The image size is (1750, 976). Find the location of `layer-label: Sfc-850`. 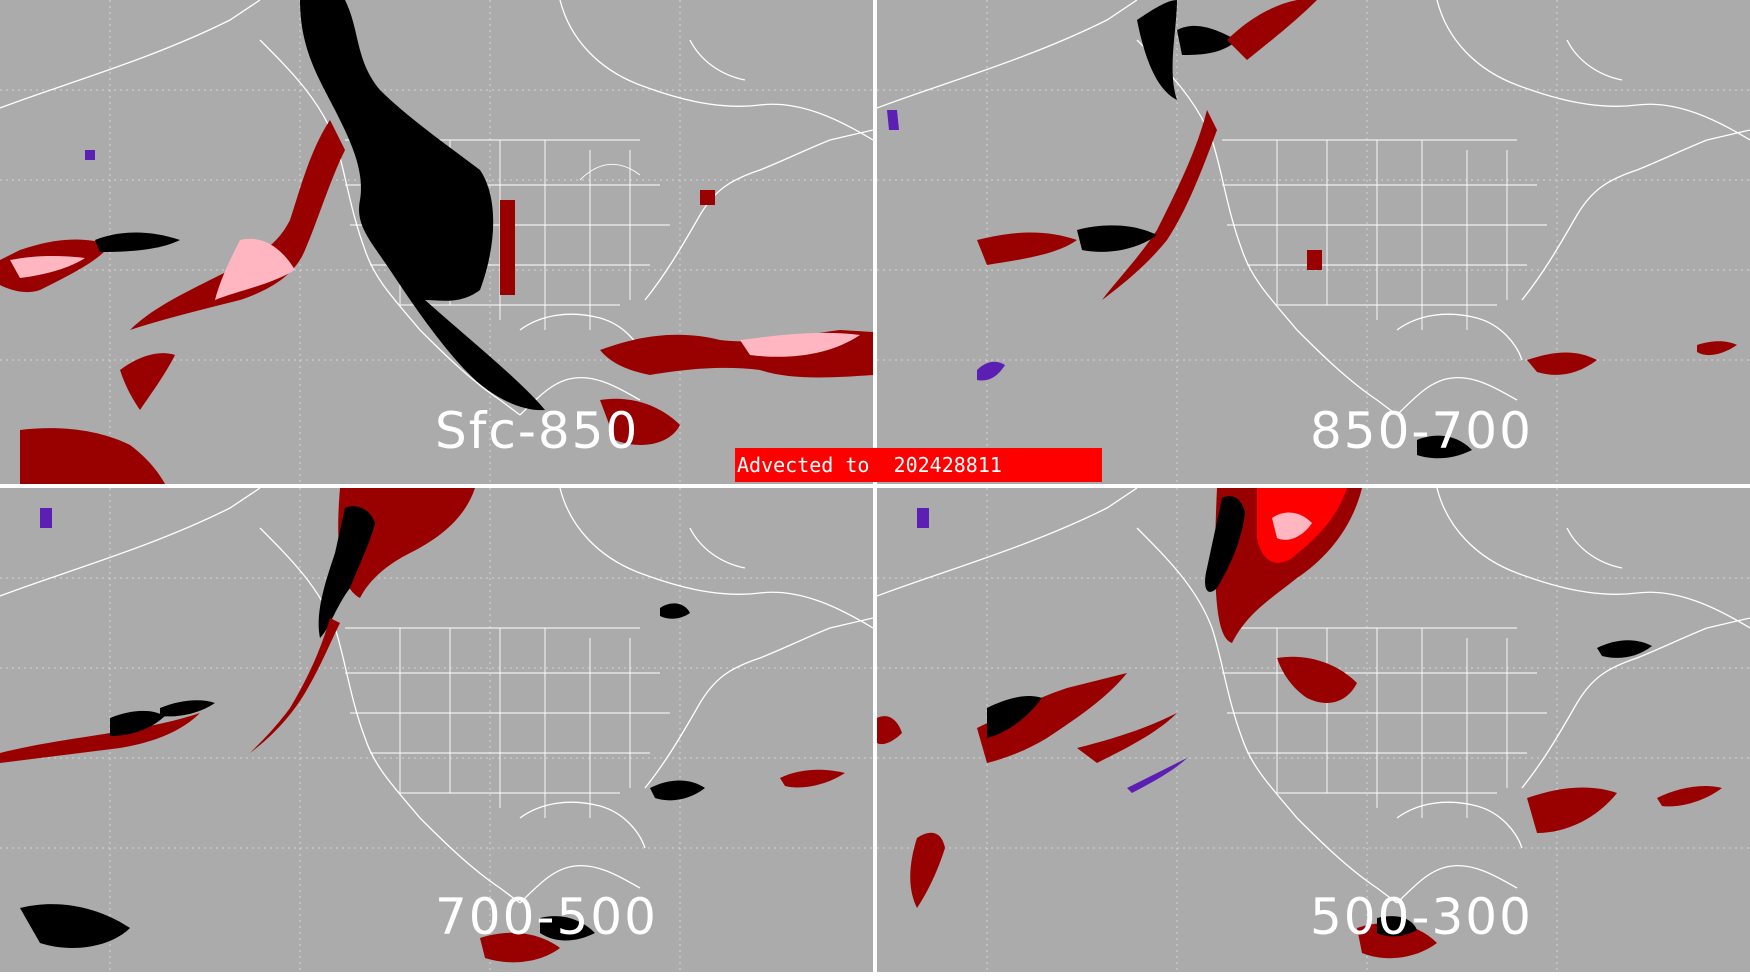

layer-label: Sfc-850 is located at coordinates (537, 431).